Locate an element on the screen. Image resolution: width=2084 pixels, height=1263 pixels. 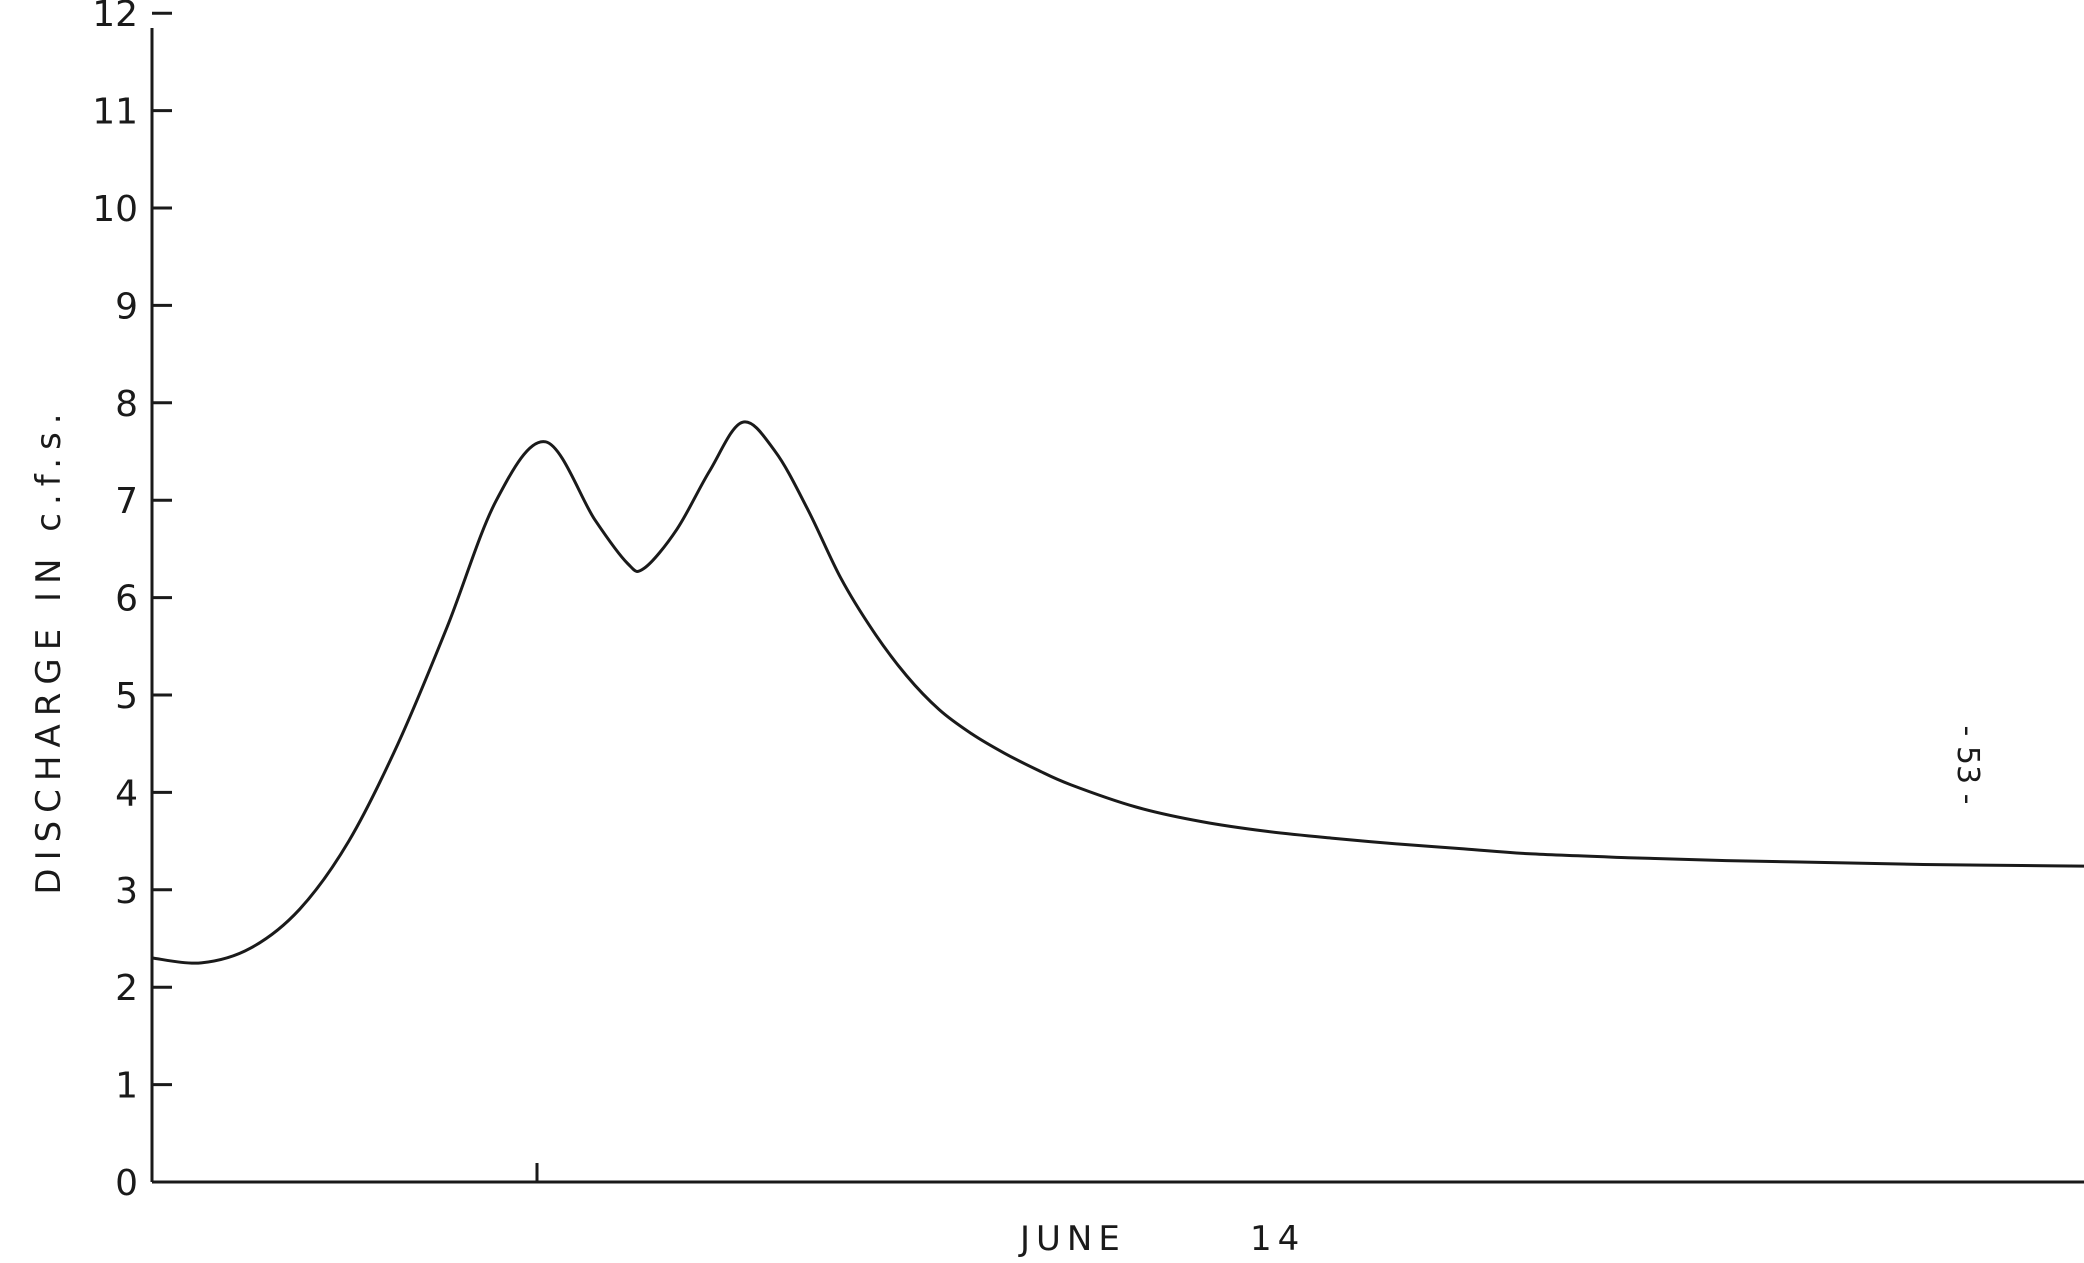
page-number: - 53 - is located at coordinates (1967, 765).